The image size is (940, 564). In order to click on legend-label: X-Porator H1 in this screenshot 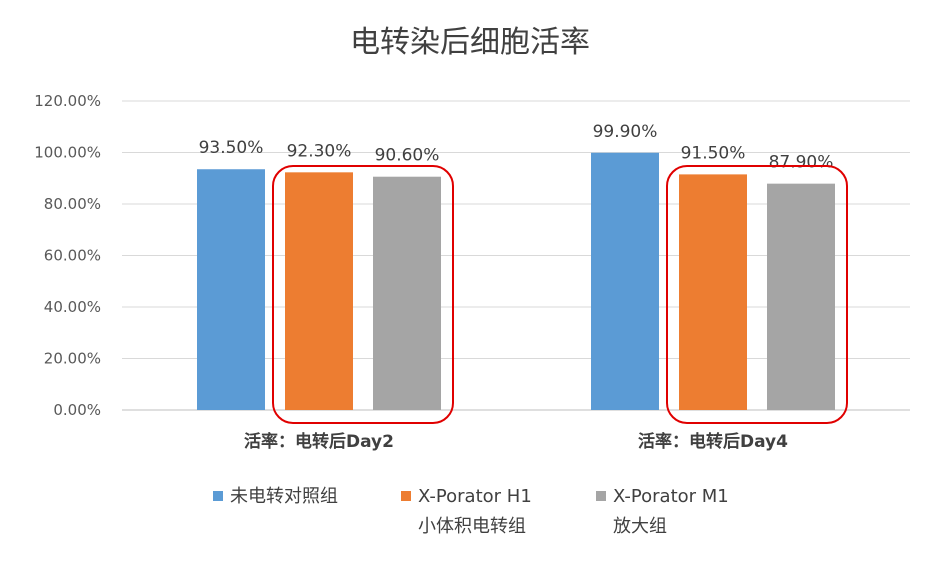, I will do `click(475, 496)`.